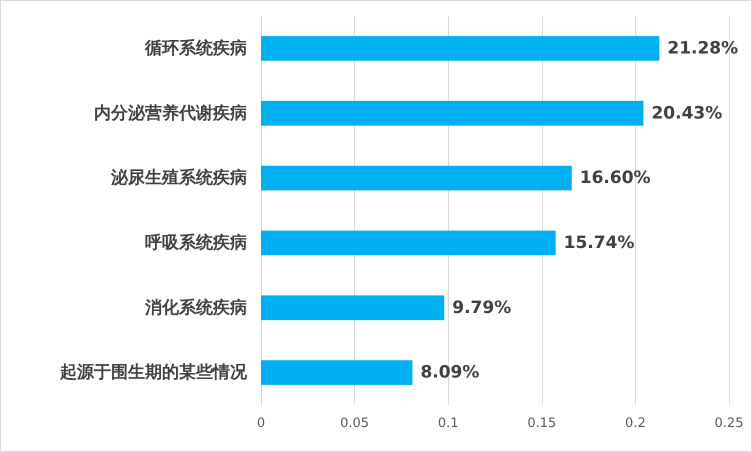 The height and width of the screenshot is (452, 752). I want to click on data-label: 9.79%, so click(482, 308).